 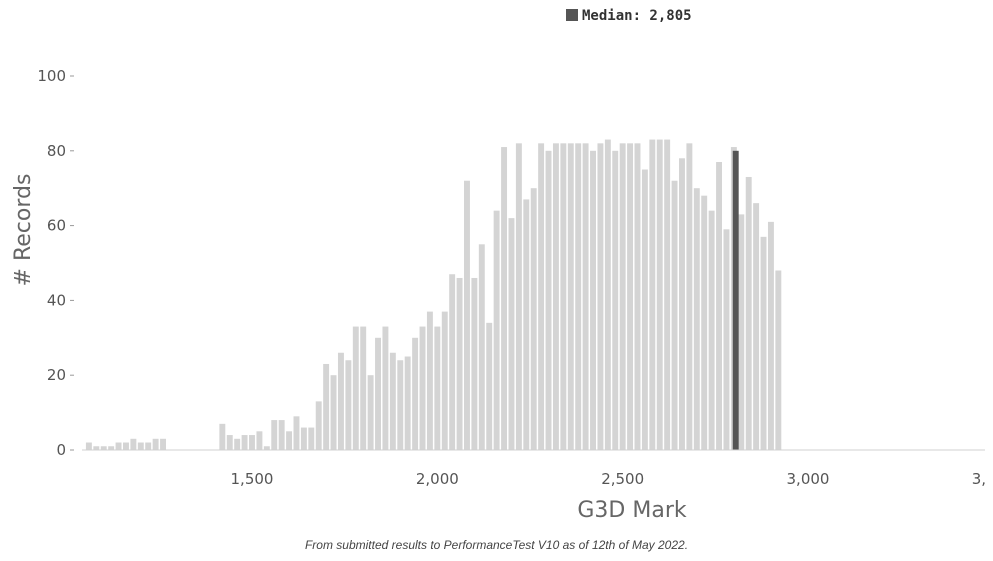 What do you see at coordinates (23, 230) in the screenshot?
I see `y-axis-title: # Records` at bounding box center [23, 230].